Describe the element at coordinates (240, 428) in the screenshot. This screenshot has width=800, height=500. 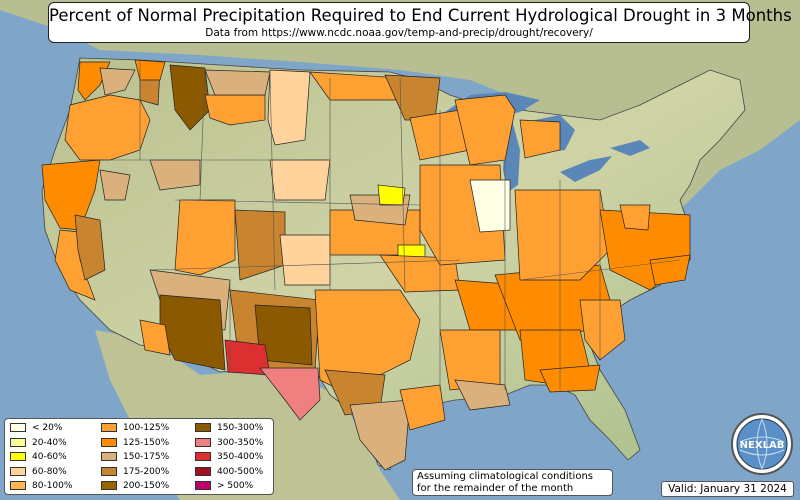
I see `legend-label: 150-300%` at that location.